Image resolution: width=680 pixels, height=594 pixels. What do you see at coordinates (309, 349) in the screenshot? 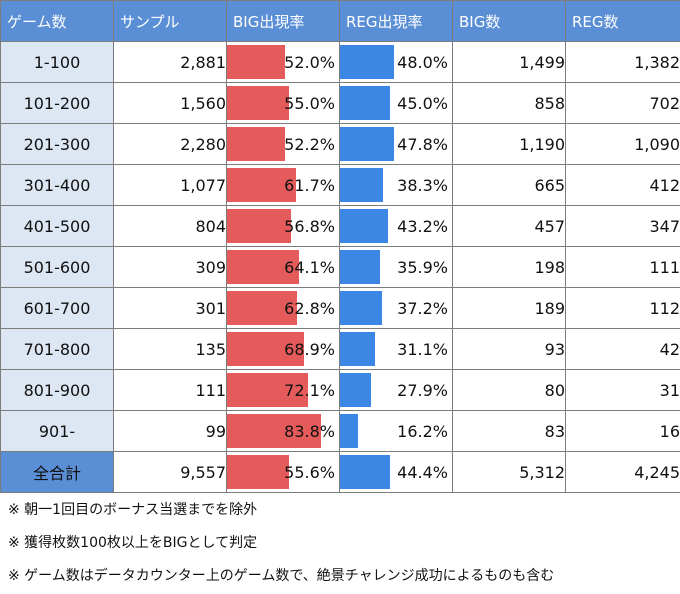
I see `big-rate-label: 68.9%` at bounding box center [309, 349].